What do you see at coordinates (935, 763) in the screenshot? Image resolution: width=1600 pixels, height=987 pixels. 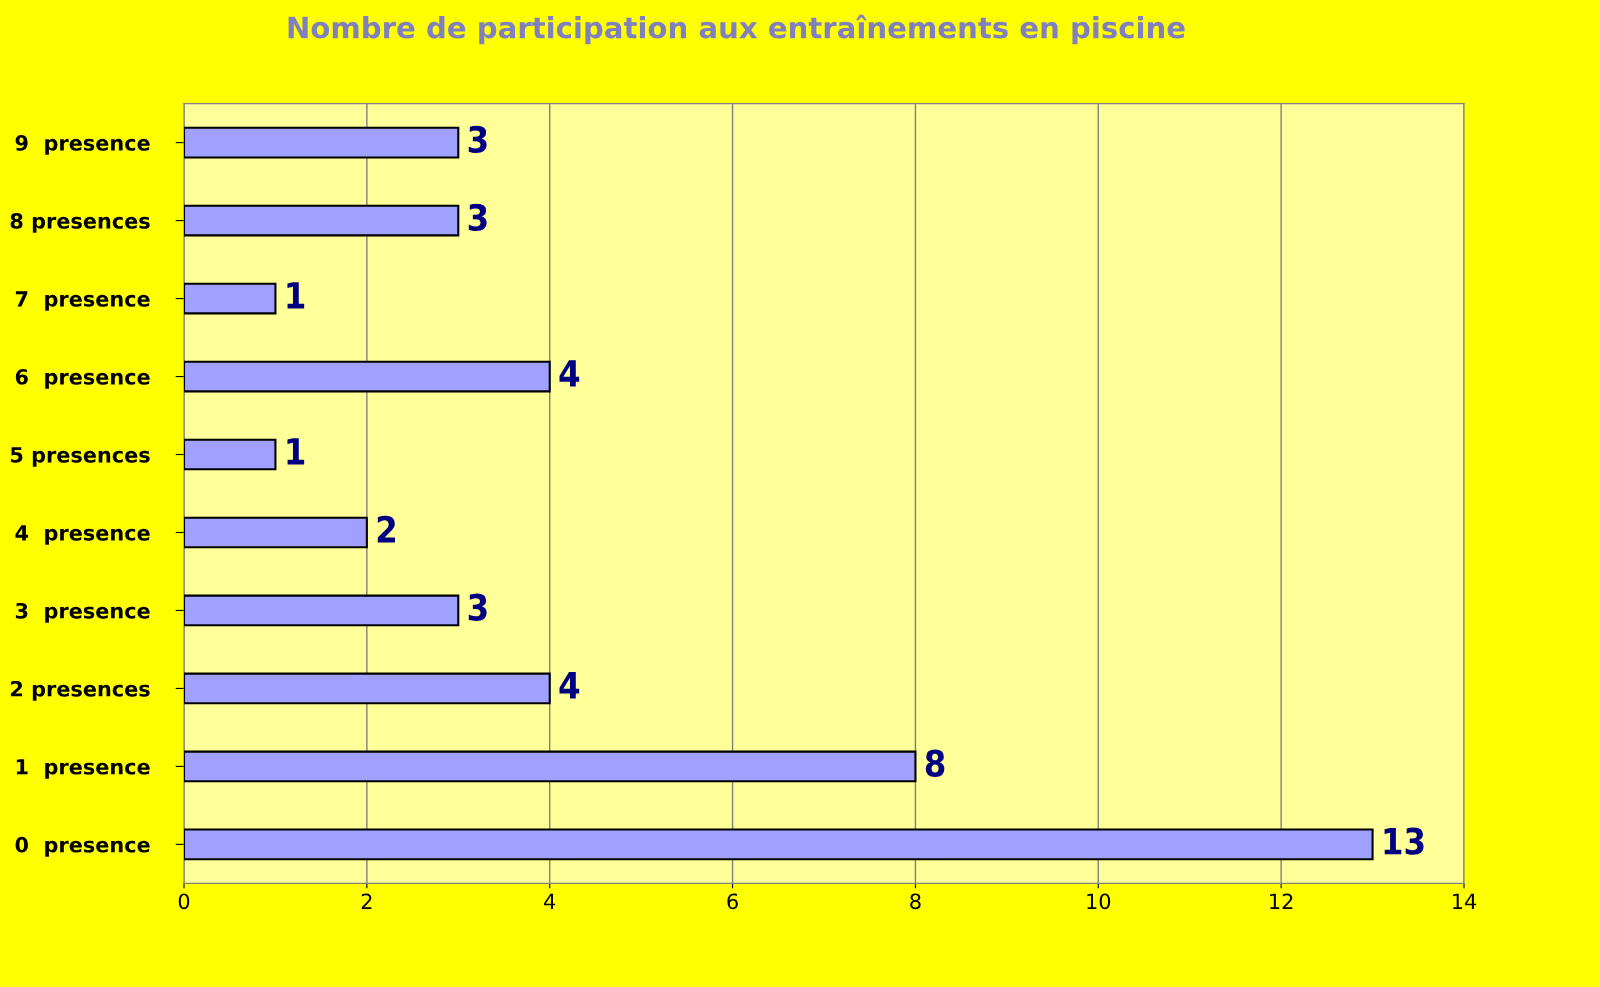 I see `data-label: 8` at bounding box center [935, 763].